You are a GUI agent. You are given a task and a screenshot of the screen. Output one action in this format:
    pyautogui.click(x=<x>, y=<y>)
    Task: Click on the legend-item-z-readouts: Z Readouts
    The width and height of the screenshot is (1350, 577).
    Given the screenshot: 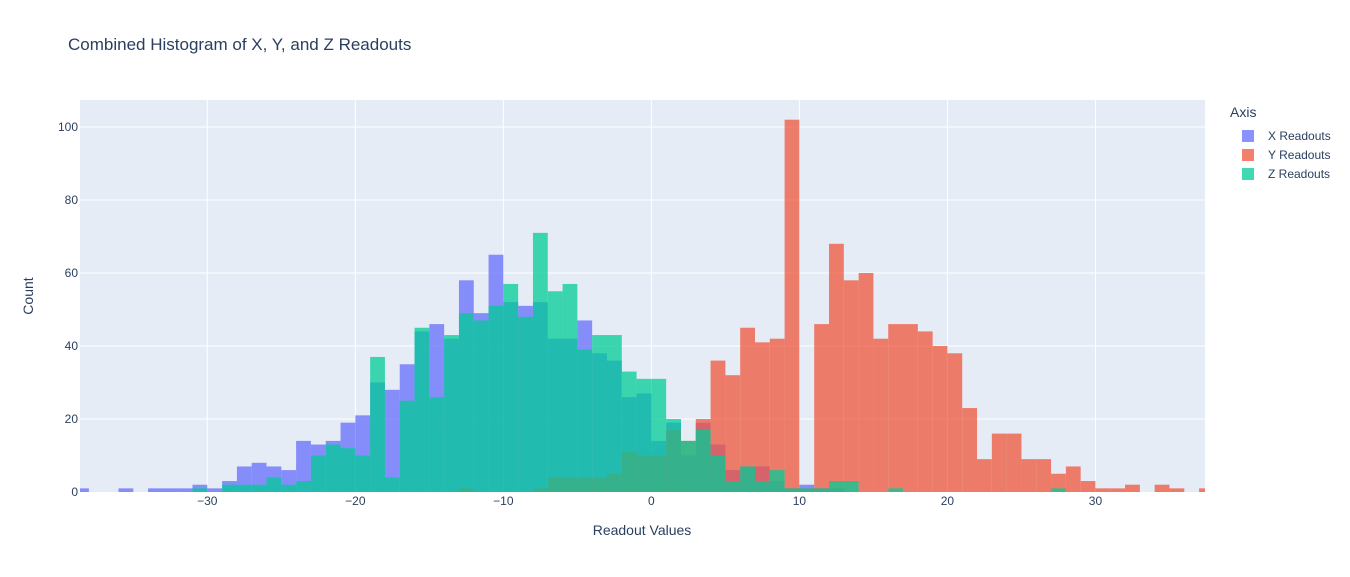 What is the action you would take?
    pyautogui.click(x=1280, y=173)
    